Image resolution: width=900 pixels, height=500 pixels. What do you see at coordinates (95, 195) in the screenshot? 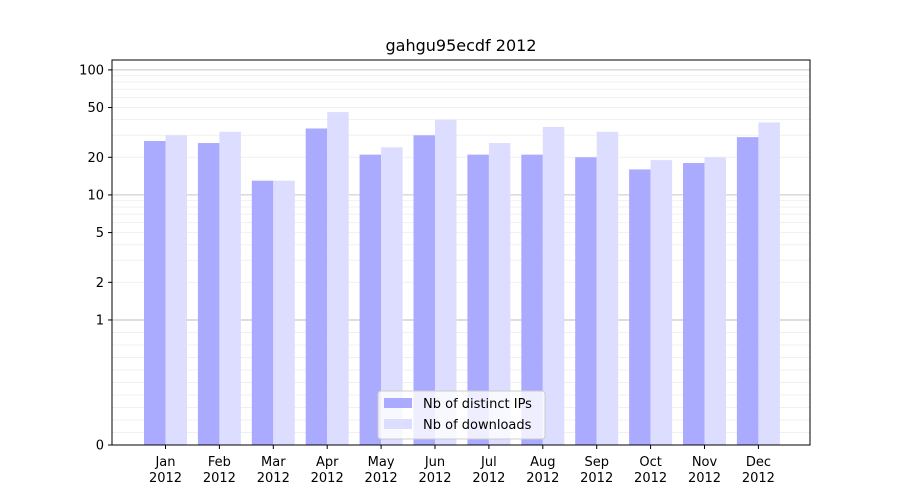
I see `y-tick-label: 10` at bounding box center [95, 195].